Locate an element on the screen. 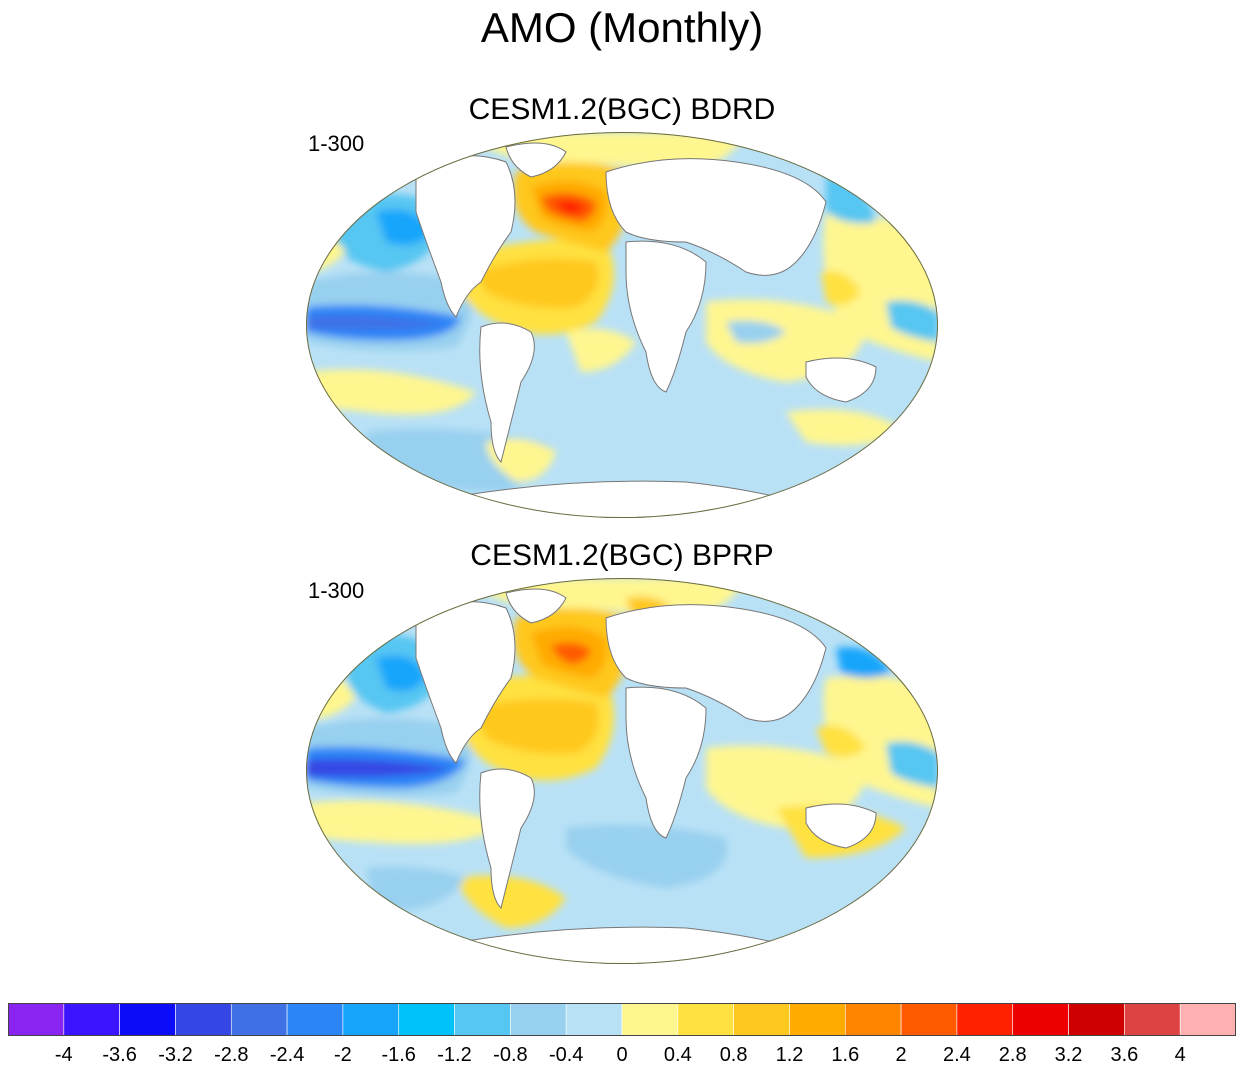 The width and height of the screenshot is (1244, 1073). colorbar-tick-label: 3.2 is located at coordinates (1068, 1055).